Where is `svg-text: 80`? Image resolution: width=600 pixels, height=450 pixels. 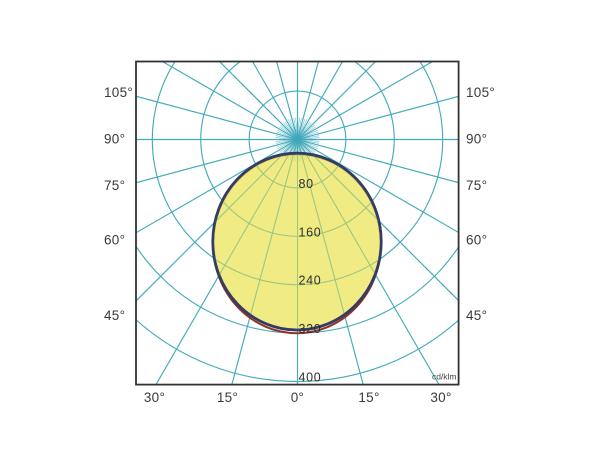 svg-text: 80 is located at coordinates (306, 184).